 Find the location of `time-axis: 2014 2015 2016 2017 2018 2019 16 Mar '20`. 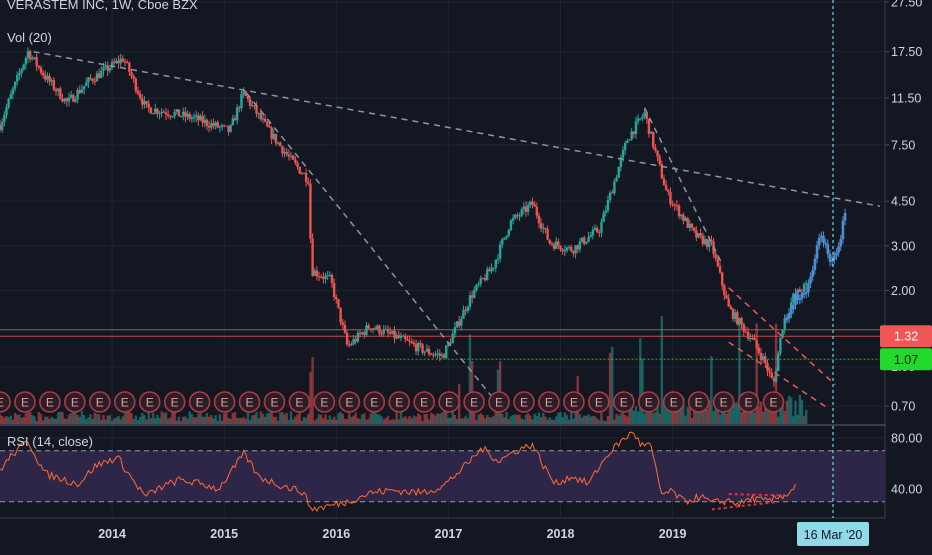

time-axis: 2014 2015 2016 2017 2018 2019 16 Mar '20 is located at coordinates (483, 534).